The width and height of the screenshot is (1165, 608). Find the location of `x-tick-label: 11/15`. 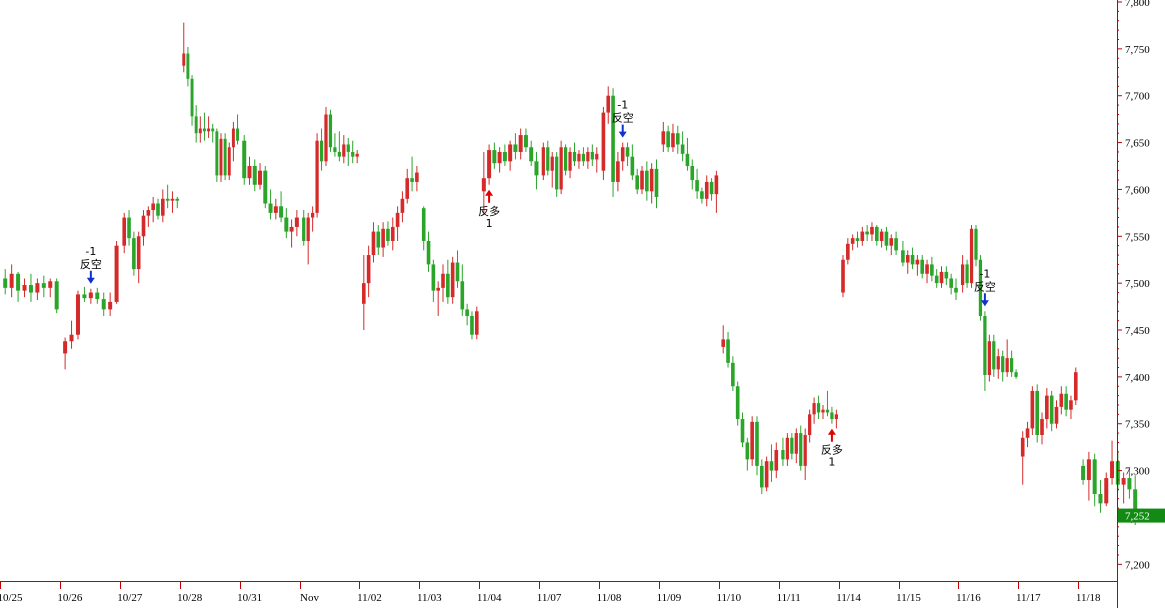

x-tick-label: 11/15 is located at coordinates (908, 598).